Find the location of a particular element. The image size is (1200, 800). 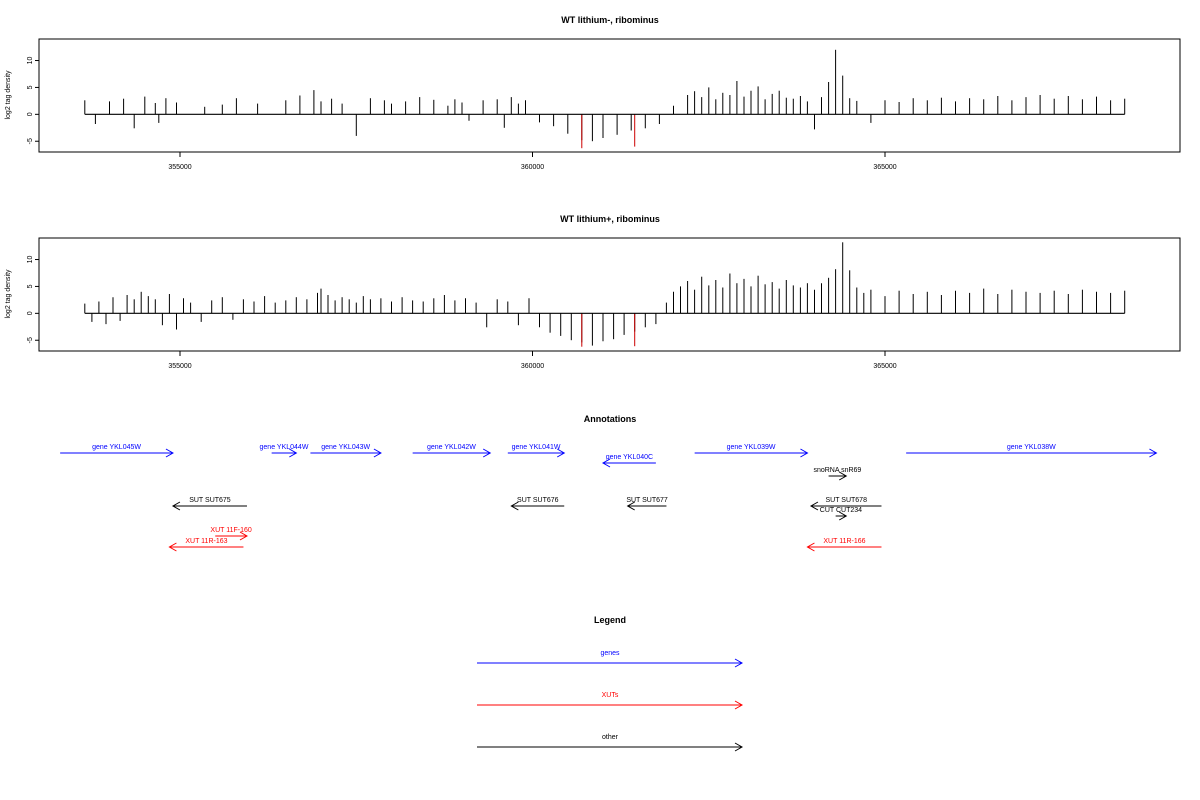

annotation-feature: SUT SUT676 is located at coordinates (537, 504).